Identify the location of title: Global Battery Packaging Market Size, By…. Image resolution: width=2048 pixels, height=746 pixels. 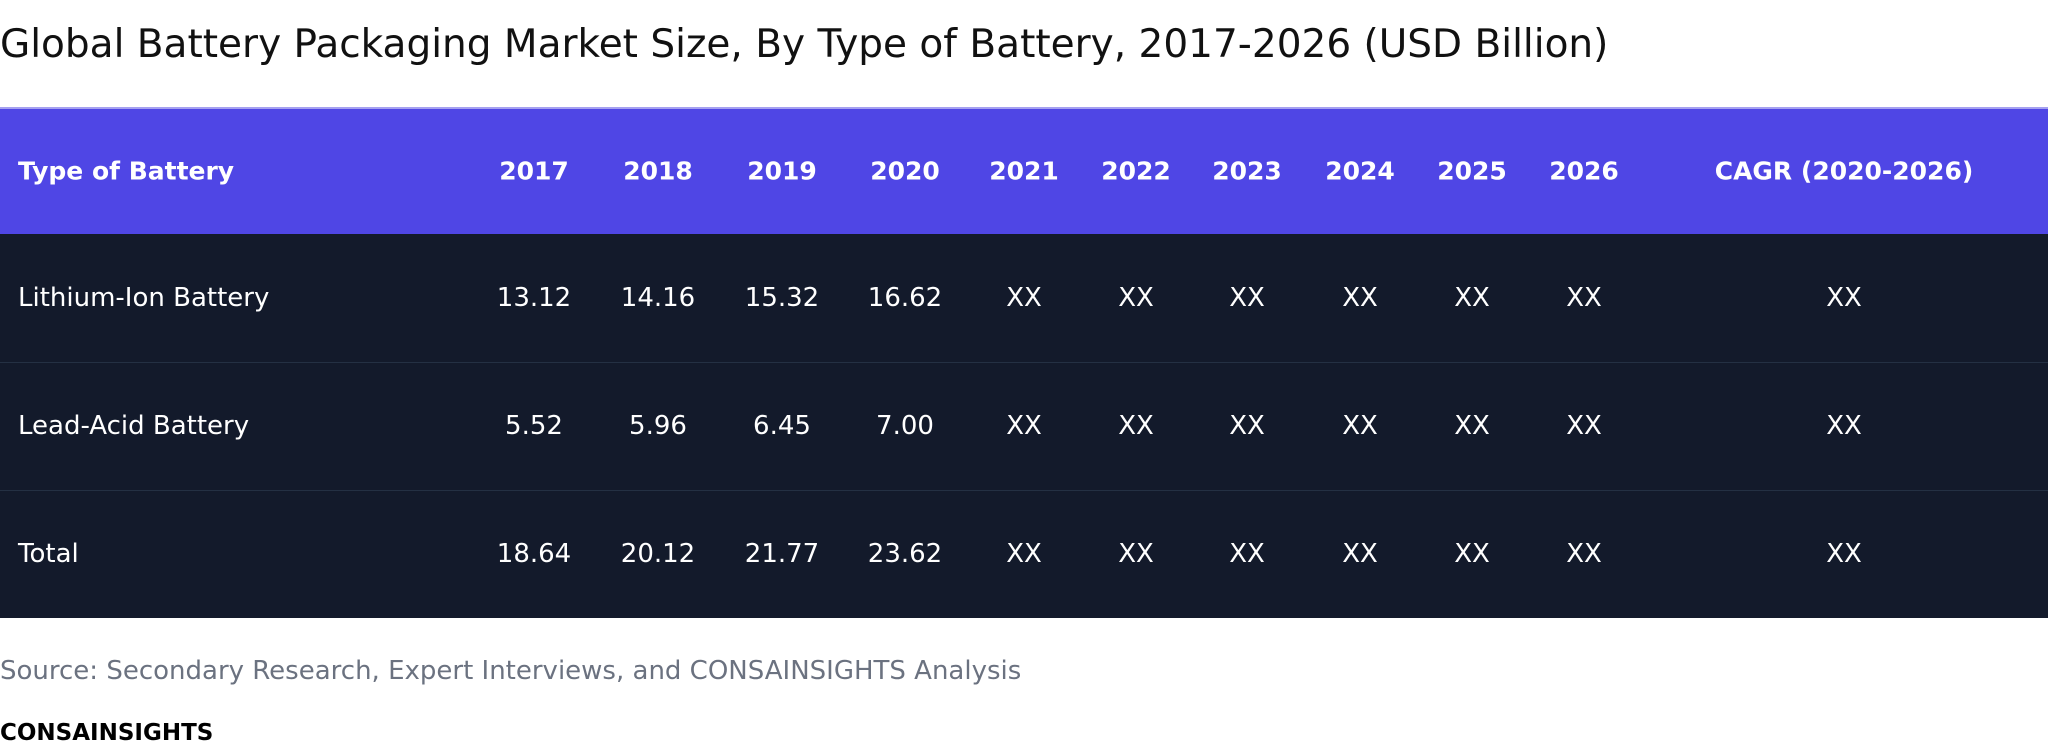
(804, 44).